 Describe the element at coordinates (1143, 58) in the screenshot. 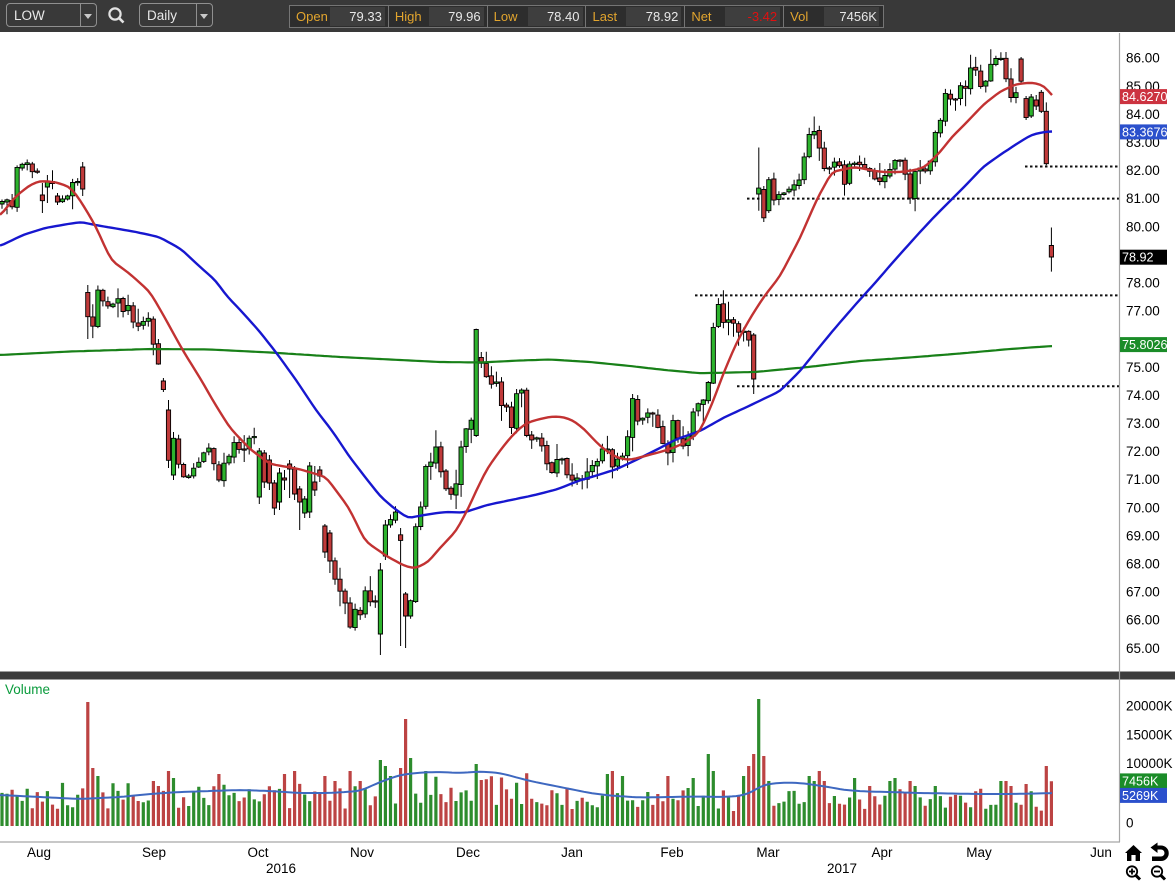

I see `svg-text: 86.00` at that location.